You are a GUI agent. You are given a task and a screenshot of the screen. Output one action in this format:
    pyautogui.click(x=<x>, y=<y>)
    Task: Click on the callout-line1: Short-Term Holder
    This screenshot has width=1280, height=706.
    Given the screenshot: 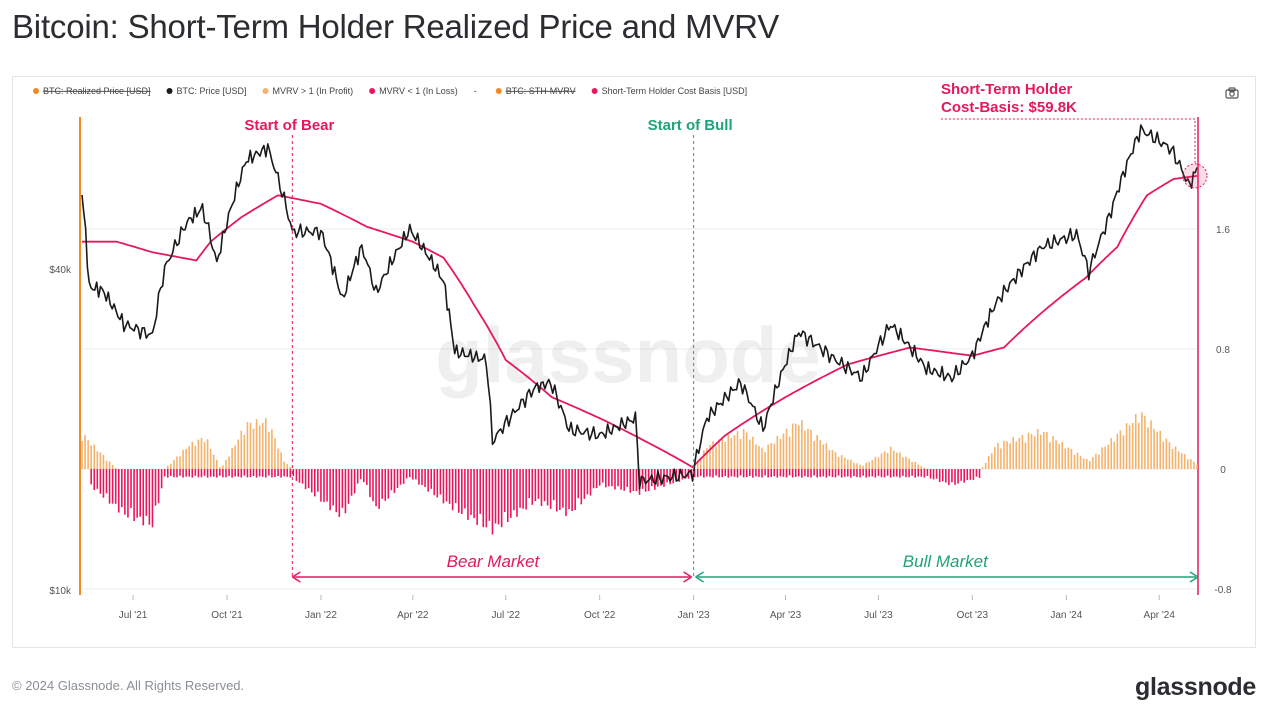 What is the action you would take?
    pyautogui.click(x=1007, y=89)
    